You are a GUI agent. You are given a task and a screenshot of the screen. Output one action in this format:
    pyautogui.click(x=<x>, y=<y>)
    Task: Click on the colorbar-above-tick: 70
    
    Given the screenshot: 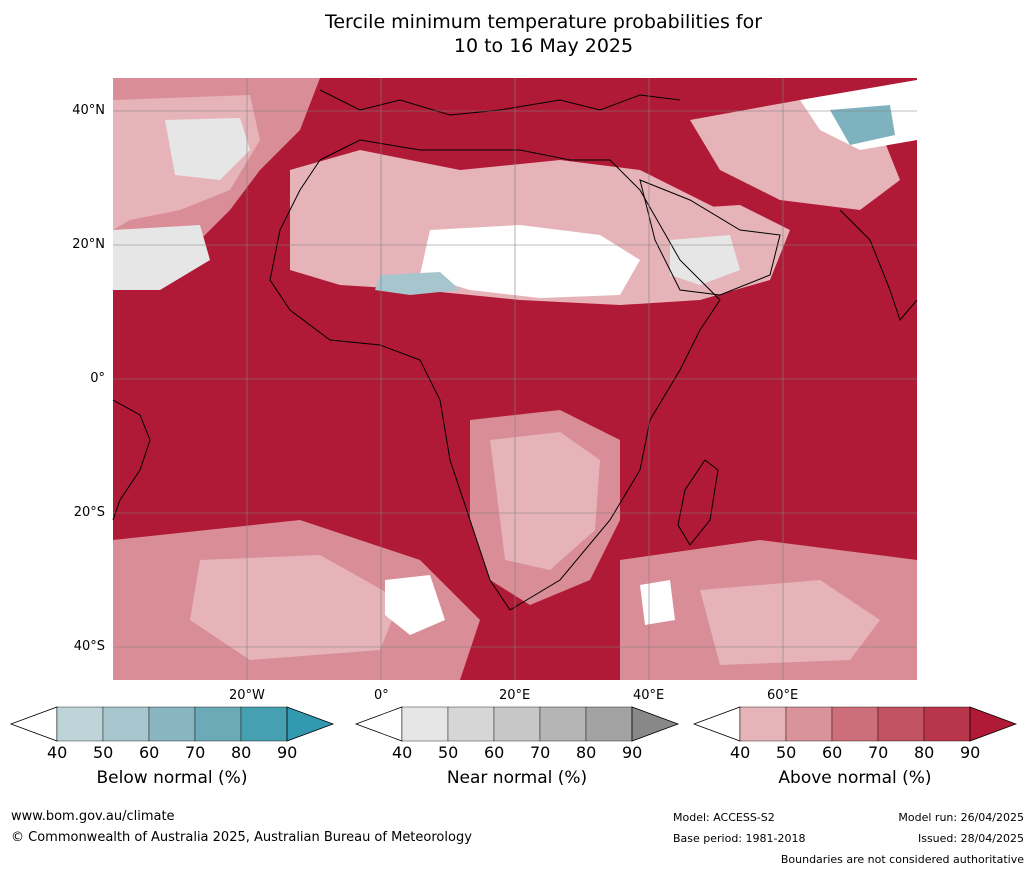 What is the action you would take?
    pyautogui.click(x=878, y=752)
    